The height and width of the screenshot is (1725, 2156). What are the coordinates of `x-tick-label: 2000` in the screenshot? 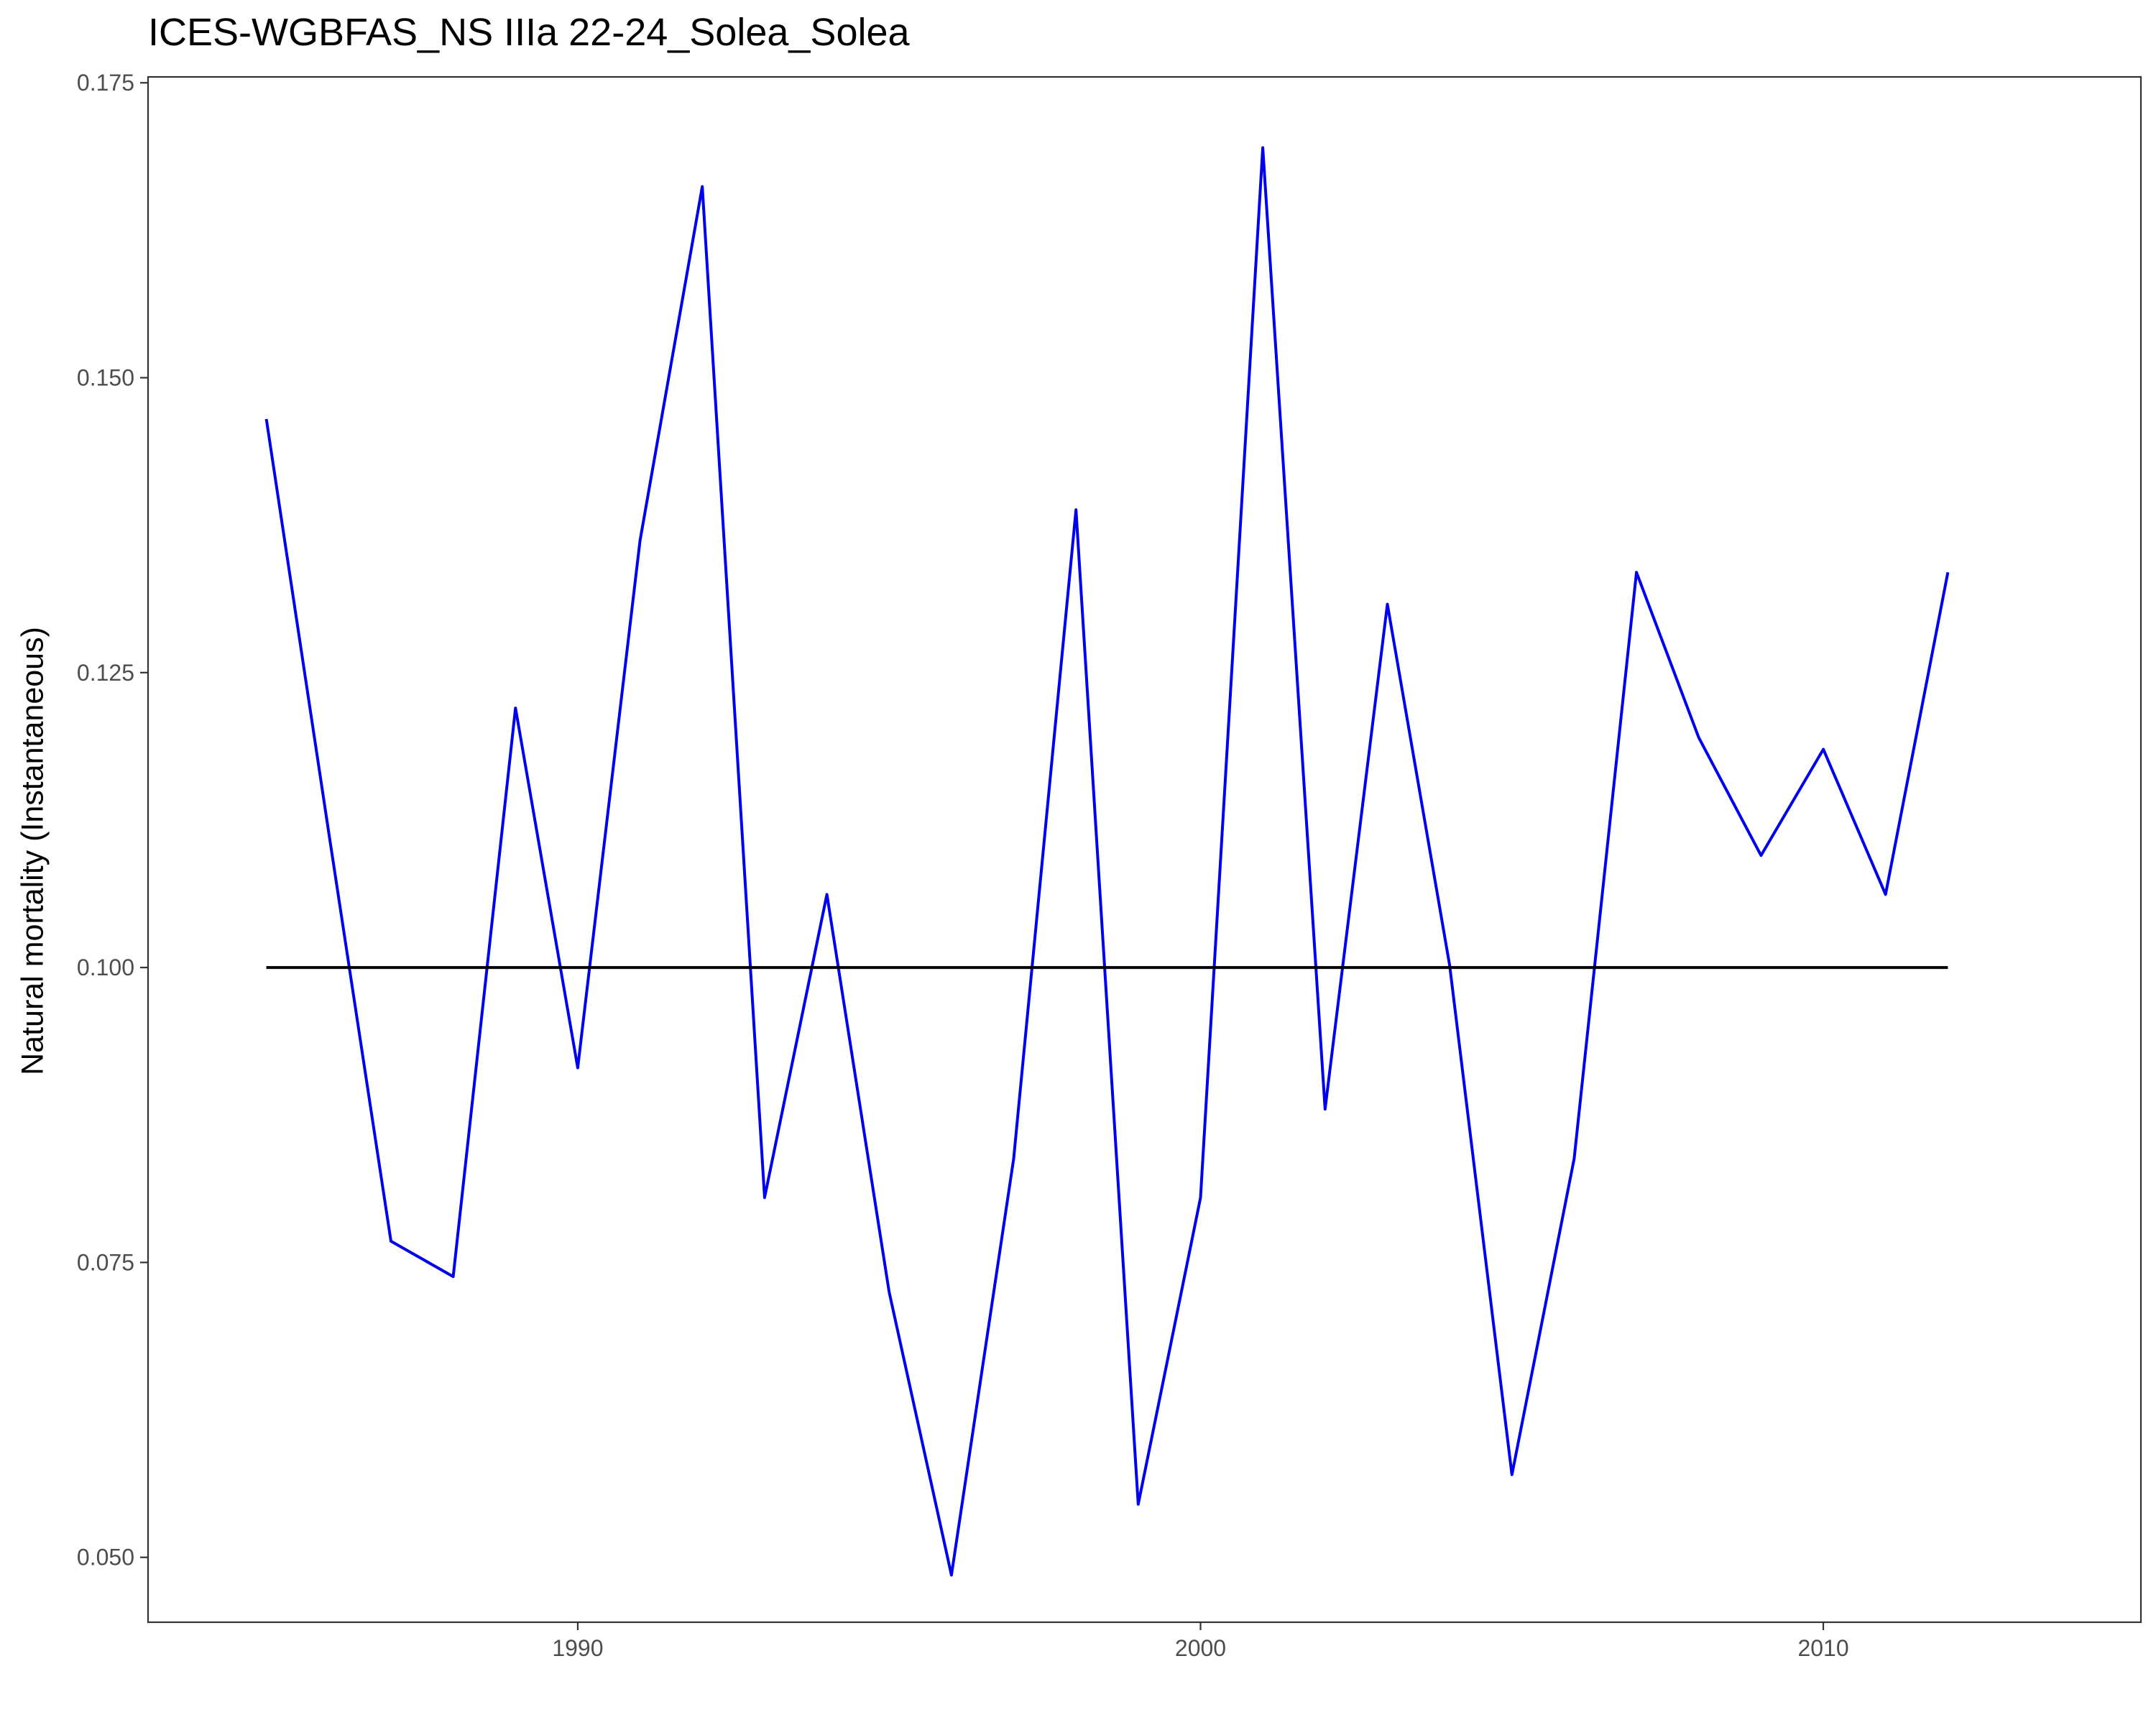 It's located at (1200, 1648).